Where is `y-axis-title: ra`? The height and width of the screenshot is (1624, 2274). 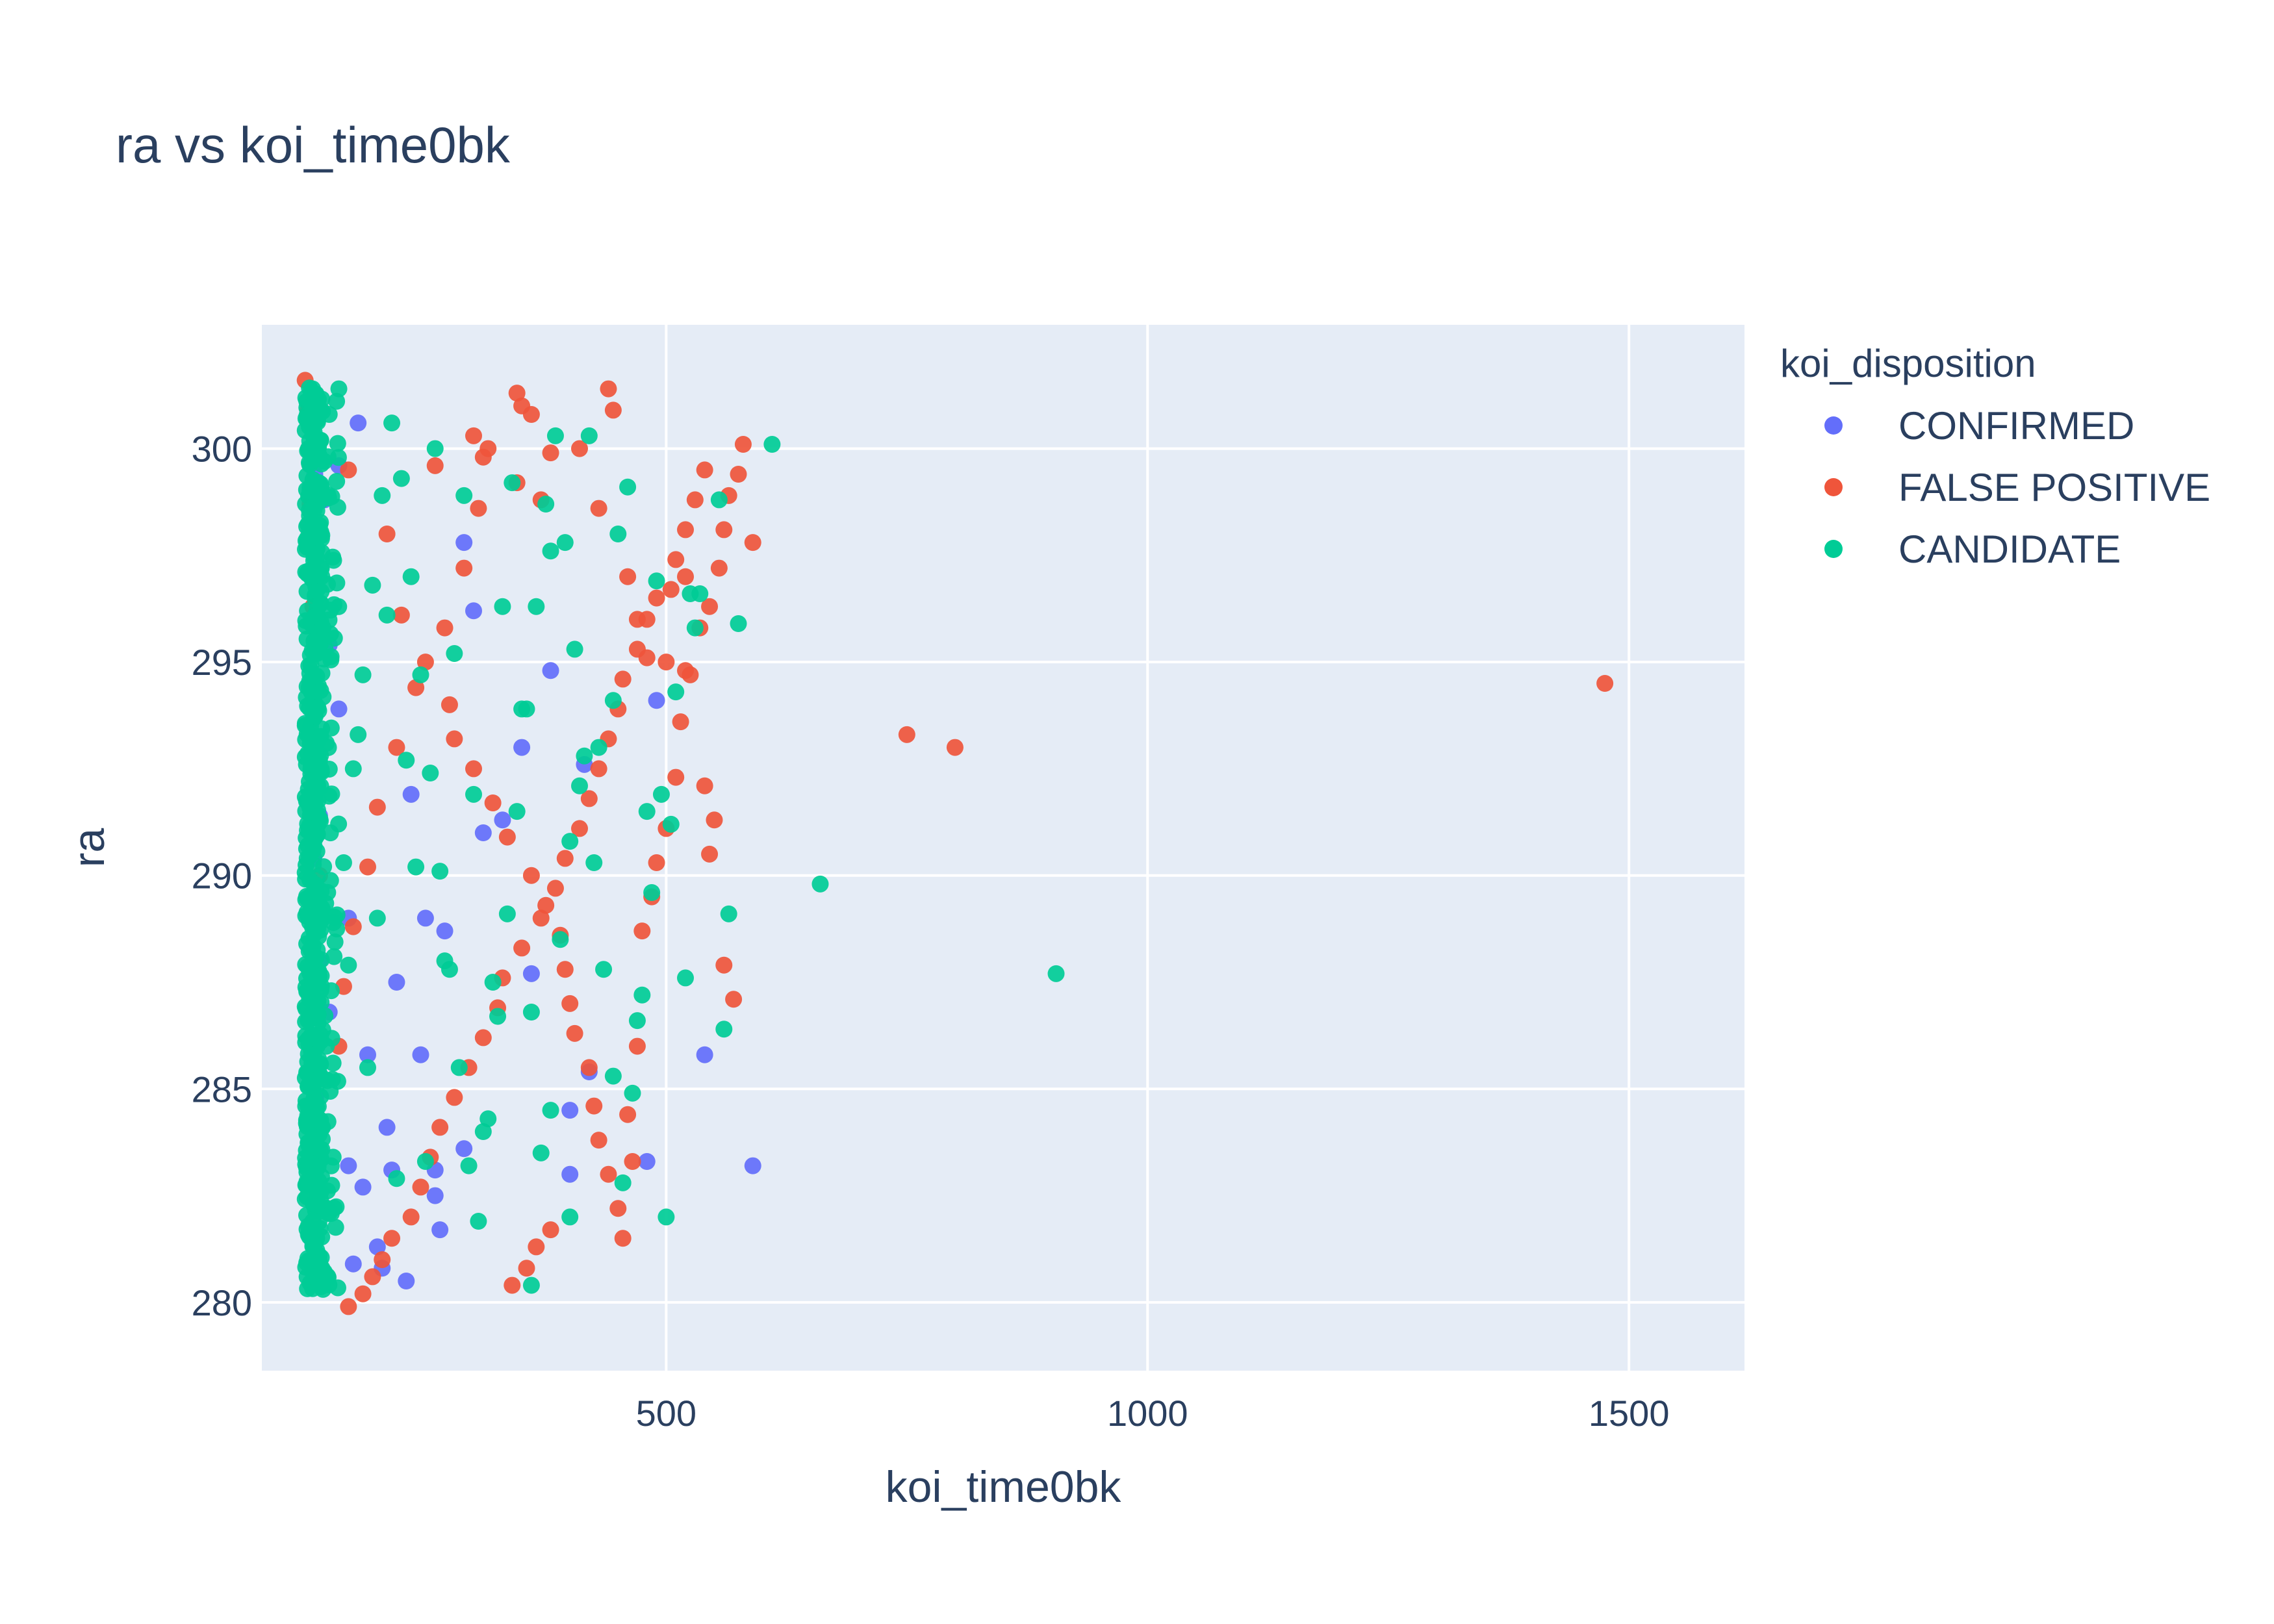
y-axis-title: ra is located at coordinates (89, 848).